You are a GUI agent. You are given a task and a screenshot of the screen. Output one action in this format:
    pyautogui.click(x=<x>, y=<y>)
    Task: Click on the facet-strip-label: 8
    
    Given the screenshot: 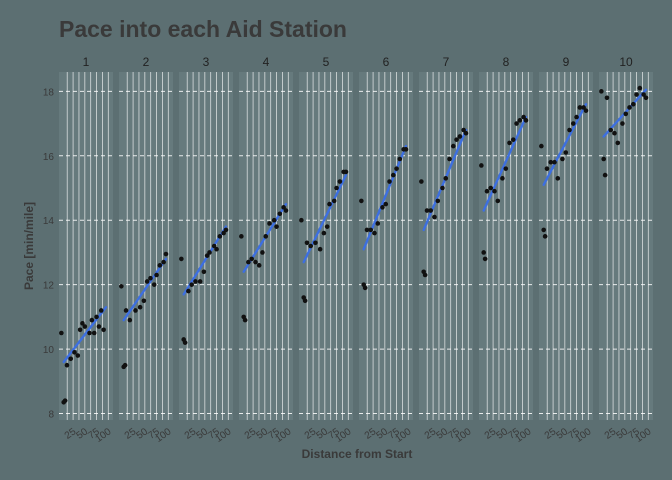 What is the action you would take?
    pyautogui.click(x=506, y=62)
    